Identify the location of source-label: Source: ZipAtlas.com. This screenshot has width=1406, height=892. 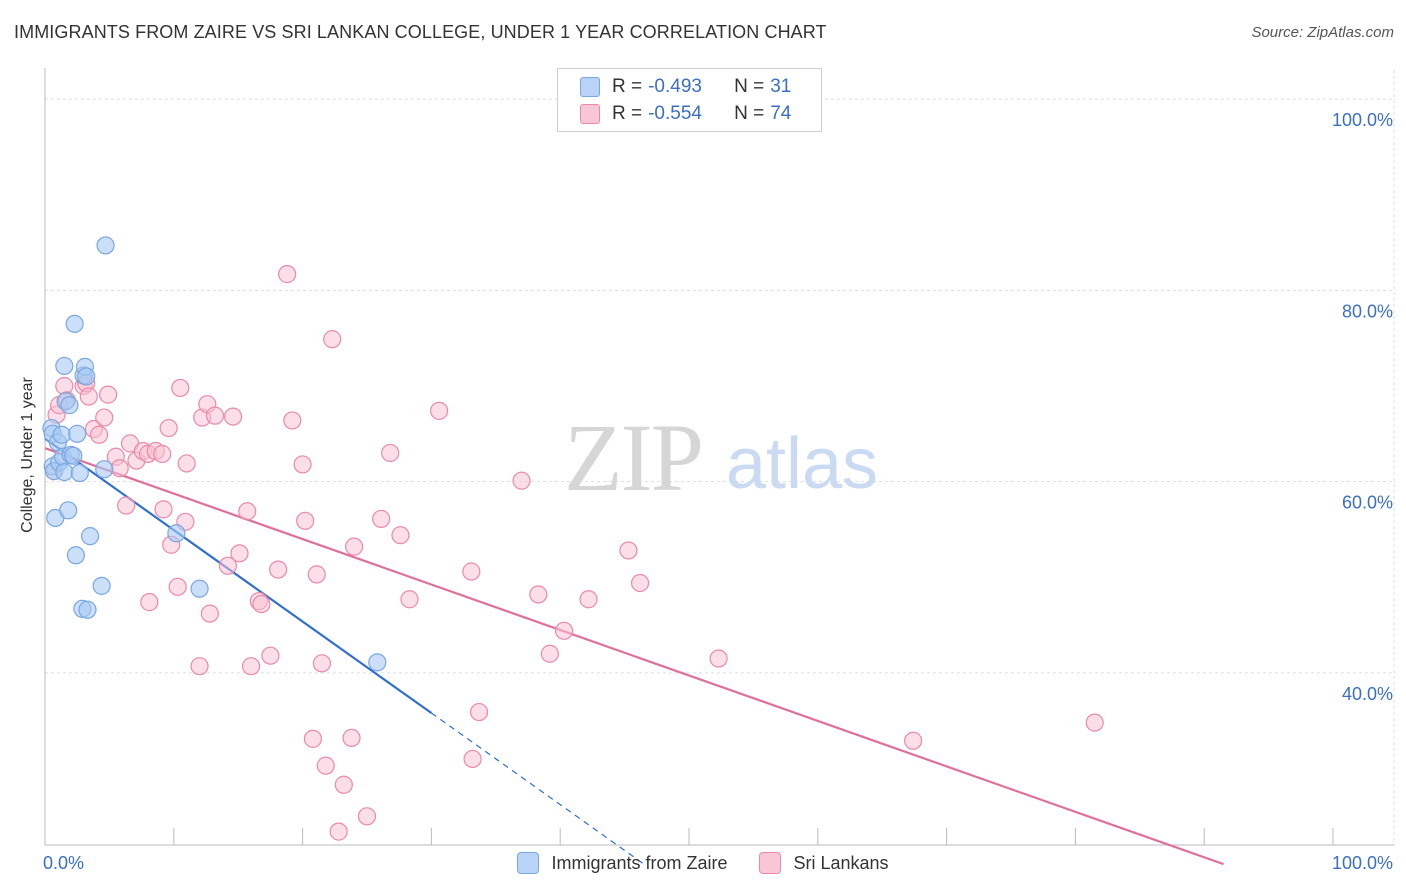
(1322, 32).